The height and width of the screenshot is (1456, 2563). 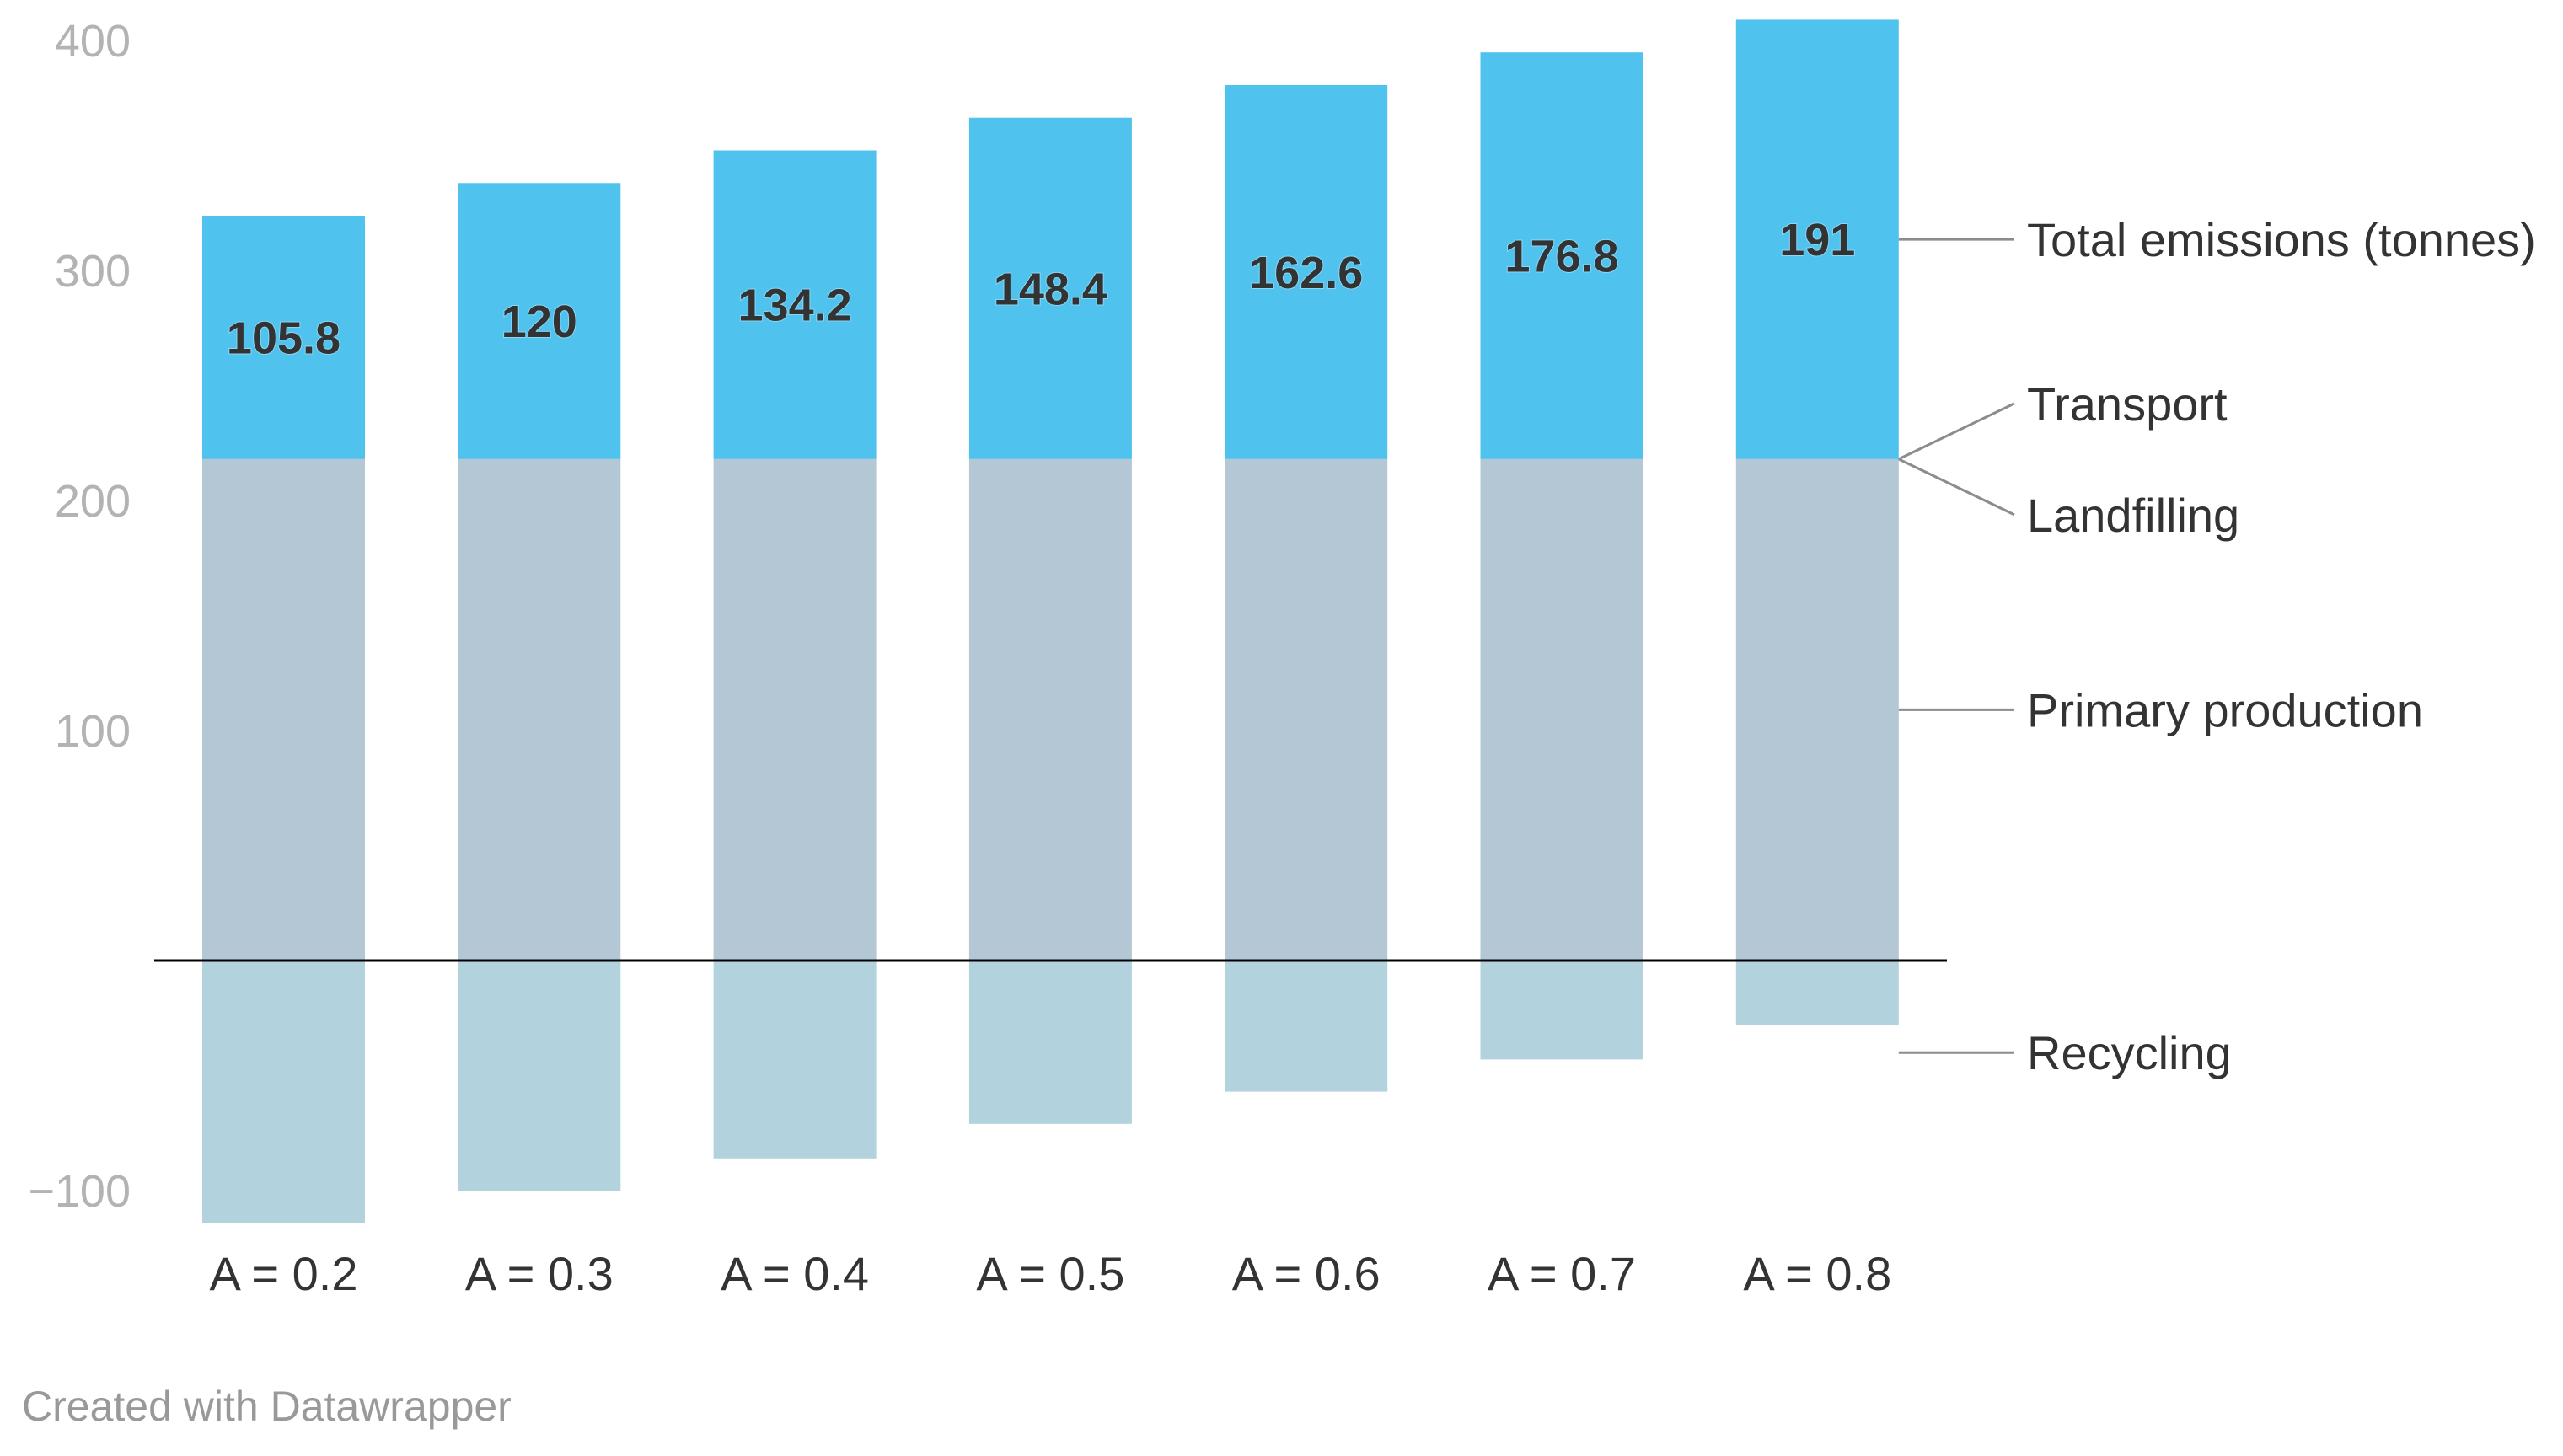 What do you see at coordinates (1306, 1273) in the screenshot?
I see `x-tick-label: A = 0.6` at bounding box center [1306, 1273].